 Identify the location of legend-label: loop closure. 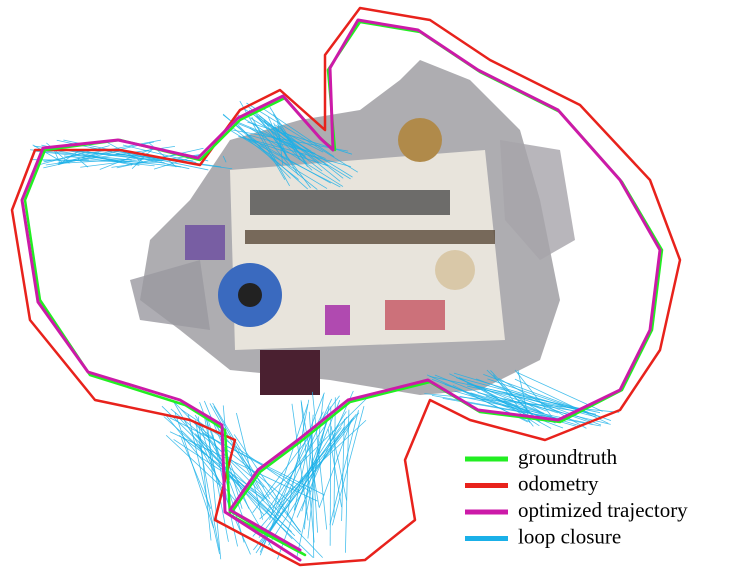
(569, 536).